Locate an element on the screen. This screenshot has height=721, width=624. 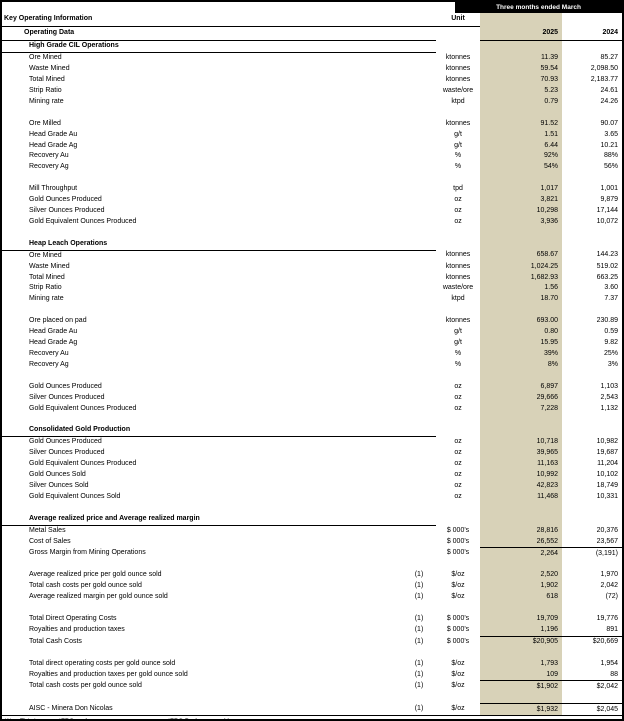
value-2024: 88% is located at coordinates (611, 156).